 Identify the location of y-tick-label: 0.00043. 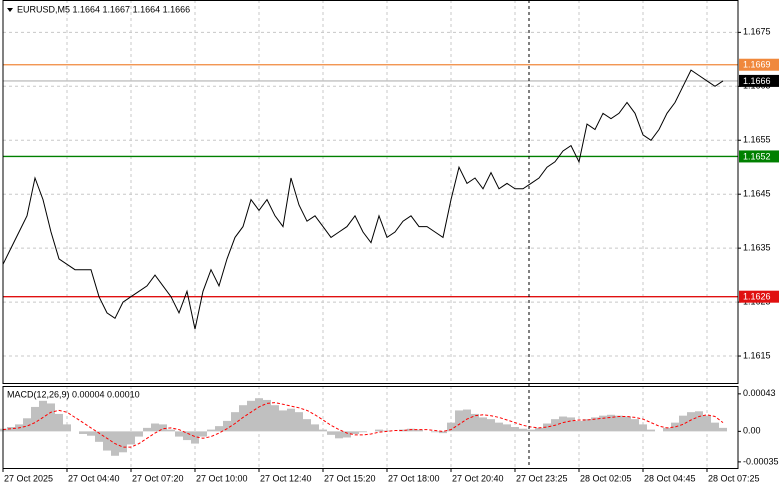
(759, 393).